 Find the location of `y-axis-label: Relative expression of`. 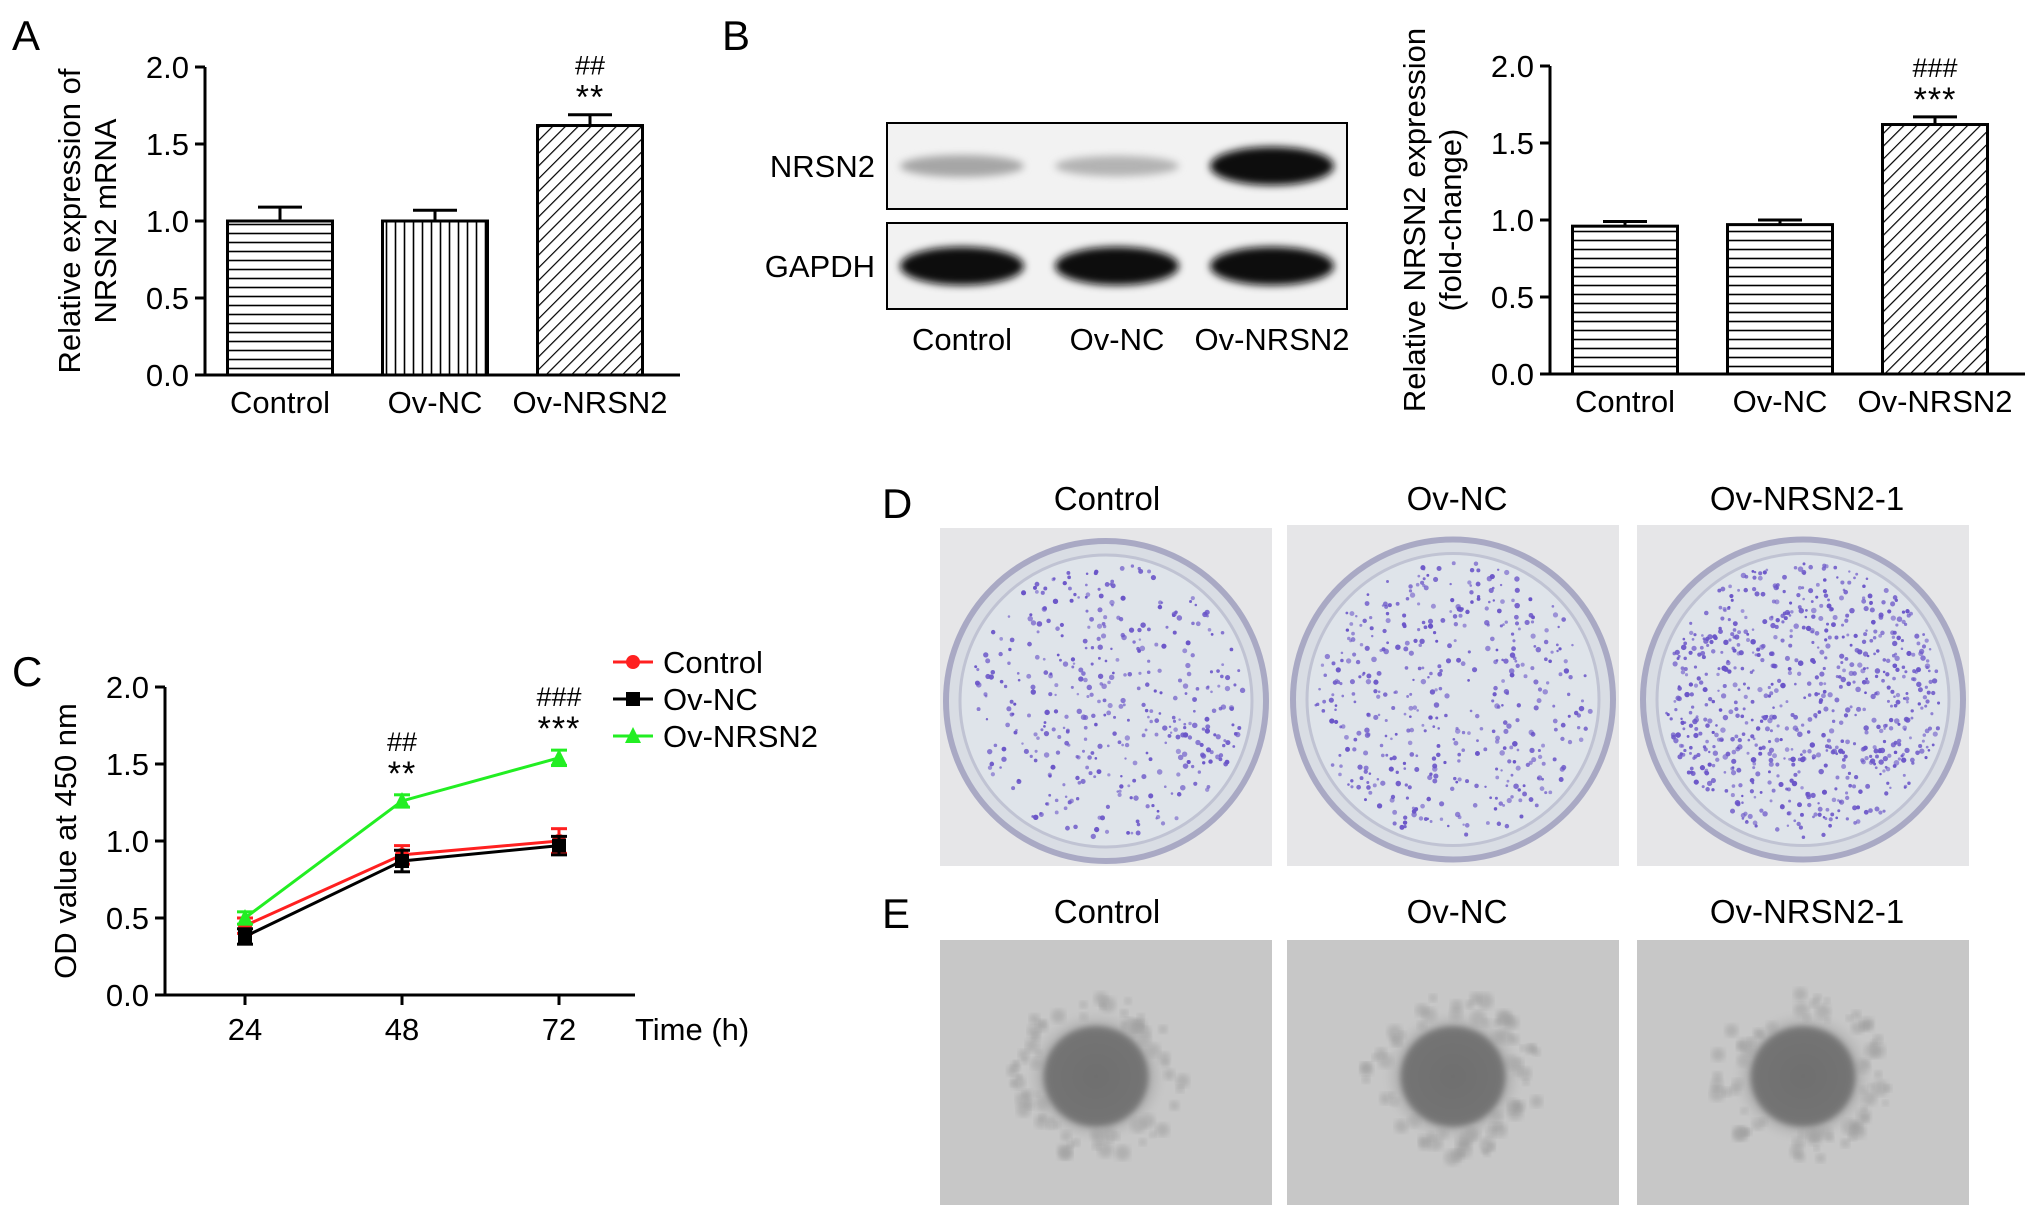

y-axis-label: Relative expression of is located at coordinates (69, 220).